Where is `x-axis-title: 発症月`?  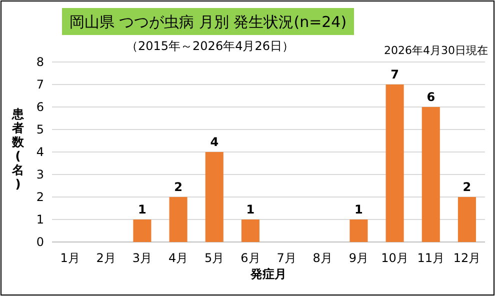
x-axis-title: 発症月 is located at coordinates (268, 274).